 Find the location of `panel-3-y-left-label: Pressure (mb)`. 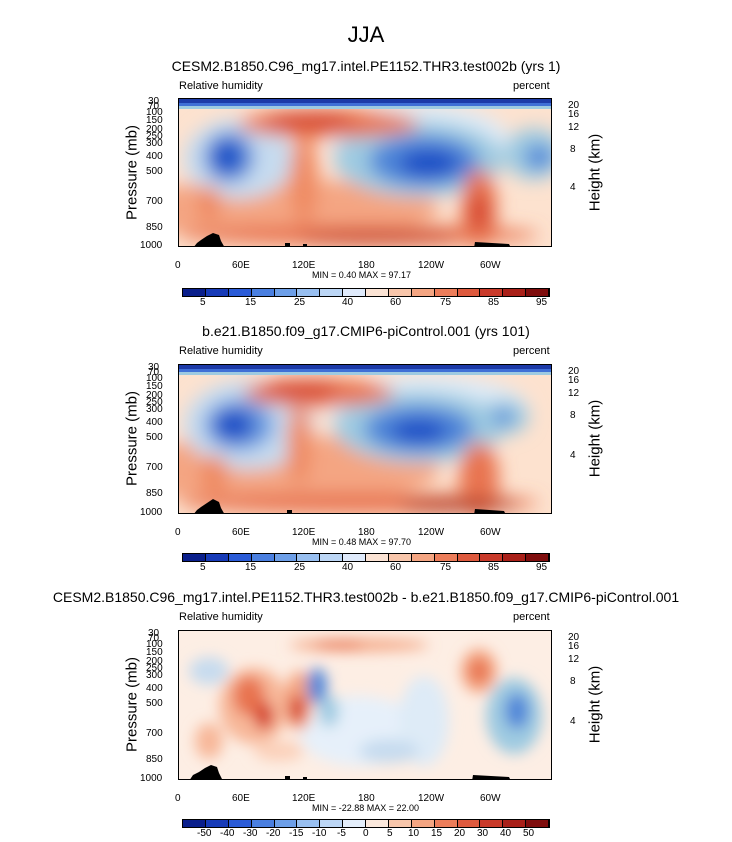

panel-3-y-left-label: Pressure (mb) is located at coordinates (132, 704).